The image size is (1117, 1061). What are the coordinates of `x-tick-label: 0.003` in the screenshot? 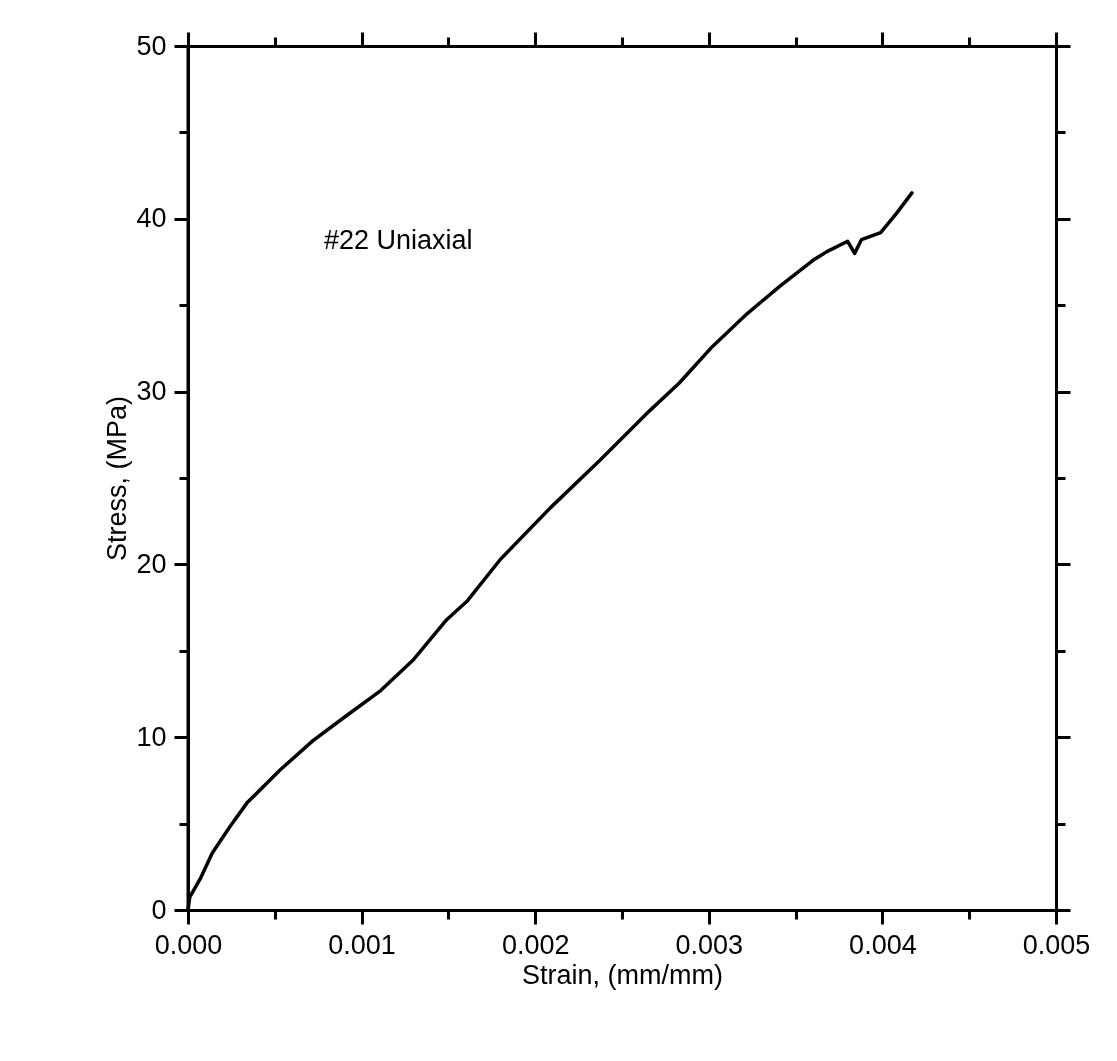 It's located at (709, 944).